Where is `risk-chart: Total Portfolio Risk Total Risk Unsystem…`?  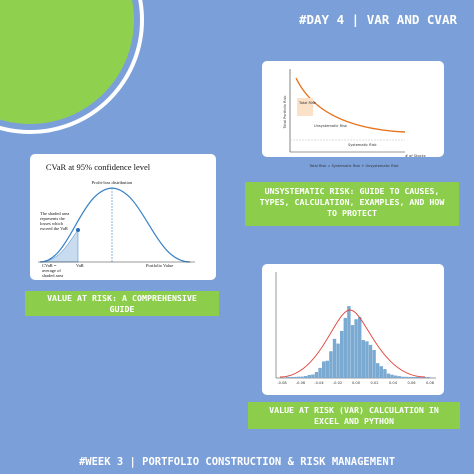 risk-chart: Total Portfolio Risk Total Risk Unsystem… is located at coordinates (354, 118).